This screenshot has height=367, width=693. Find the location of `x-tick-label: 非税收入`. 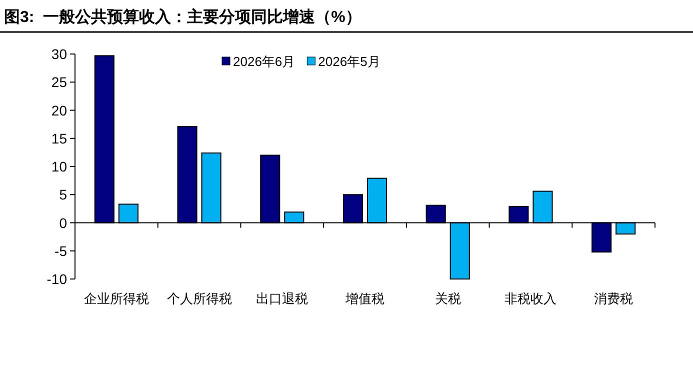

x-tick-label: 非税收入 is located at coordinates (530, 298).